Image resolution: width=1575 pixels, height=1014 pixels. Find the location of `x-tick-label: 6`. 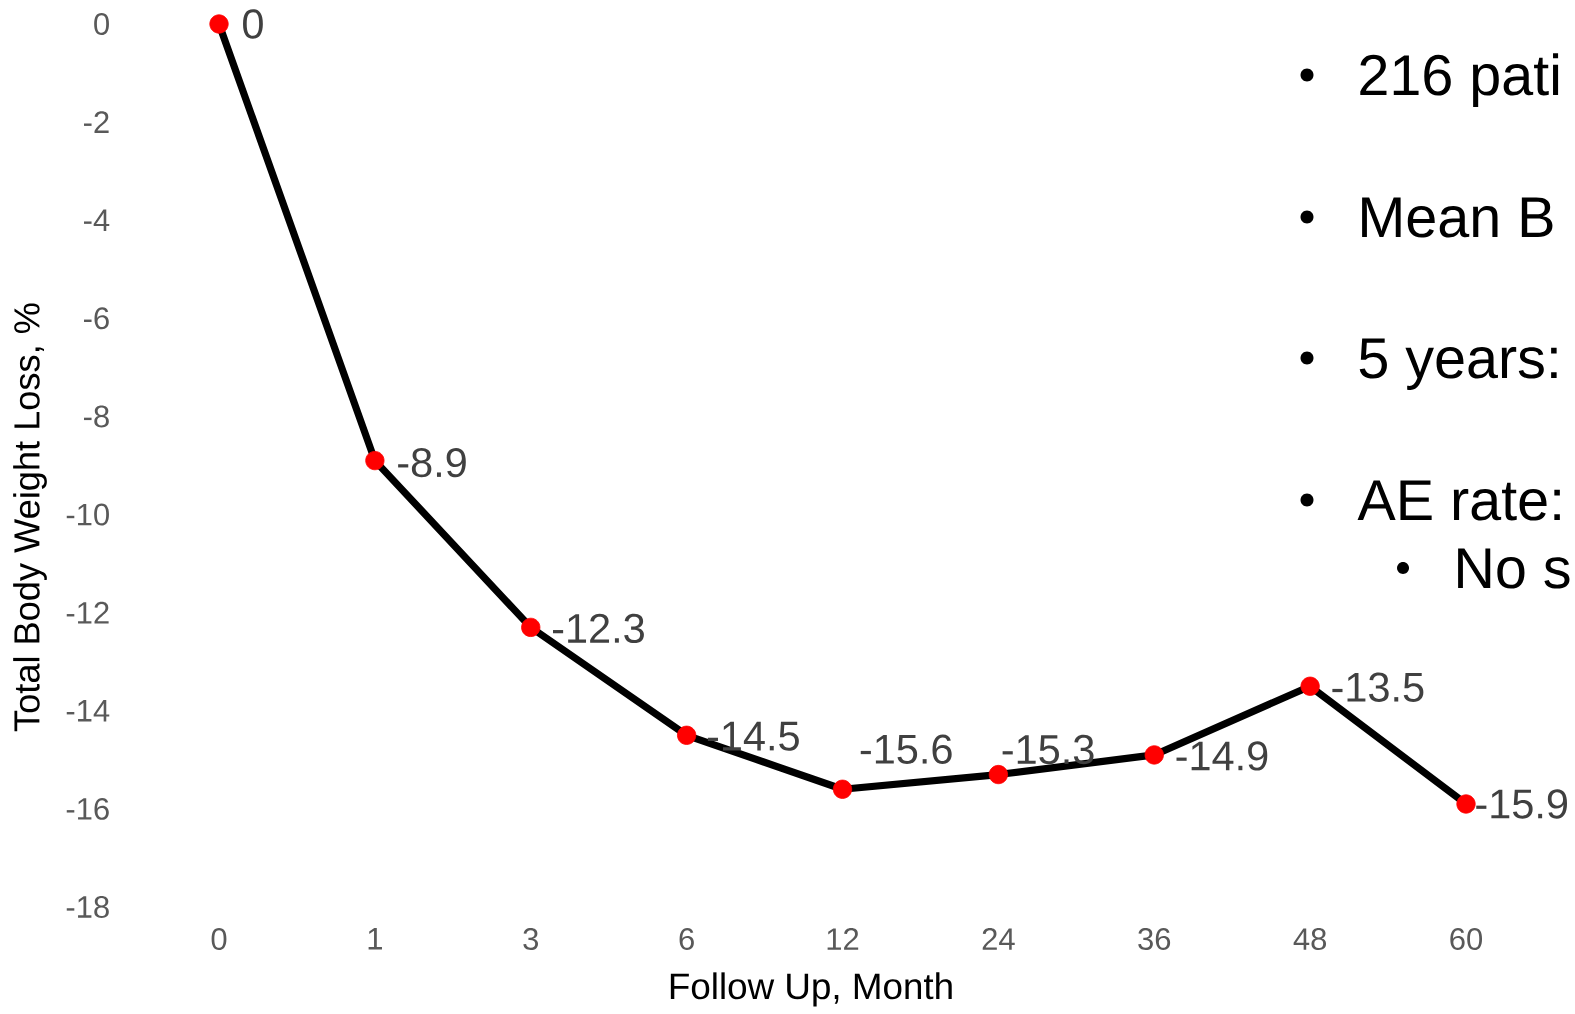

x-tick-label: 6 is located at coordinates (686, 939).